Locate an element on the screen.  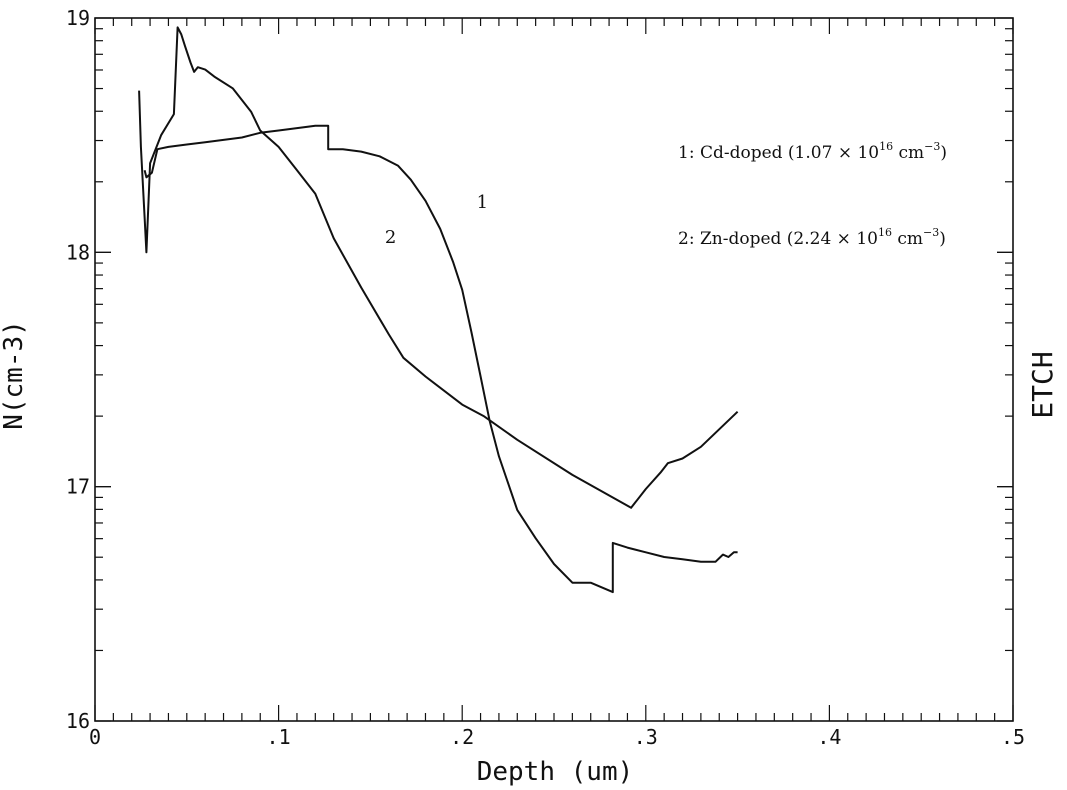
x-tick-label: 0 is located at coordinates (95, 737).